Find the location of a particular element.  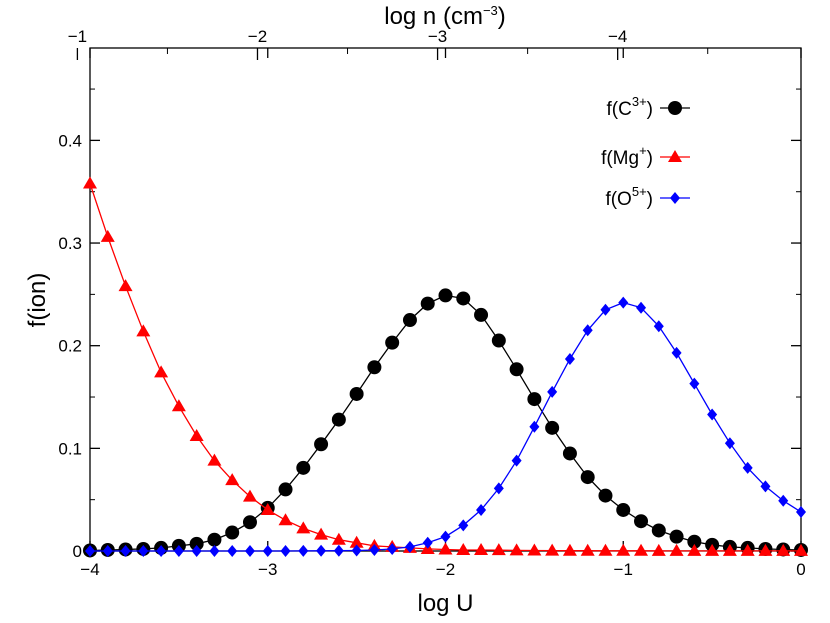

top-tick-label: −1 is located at coordinates (77, 36).